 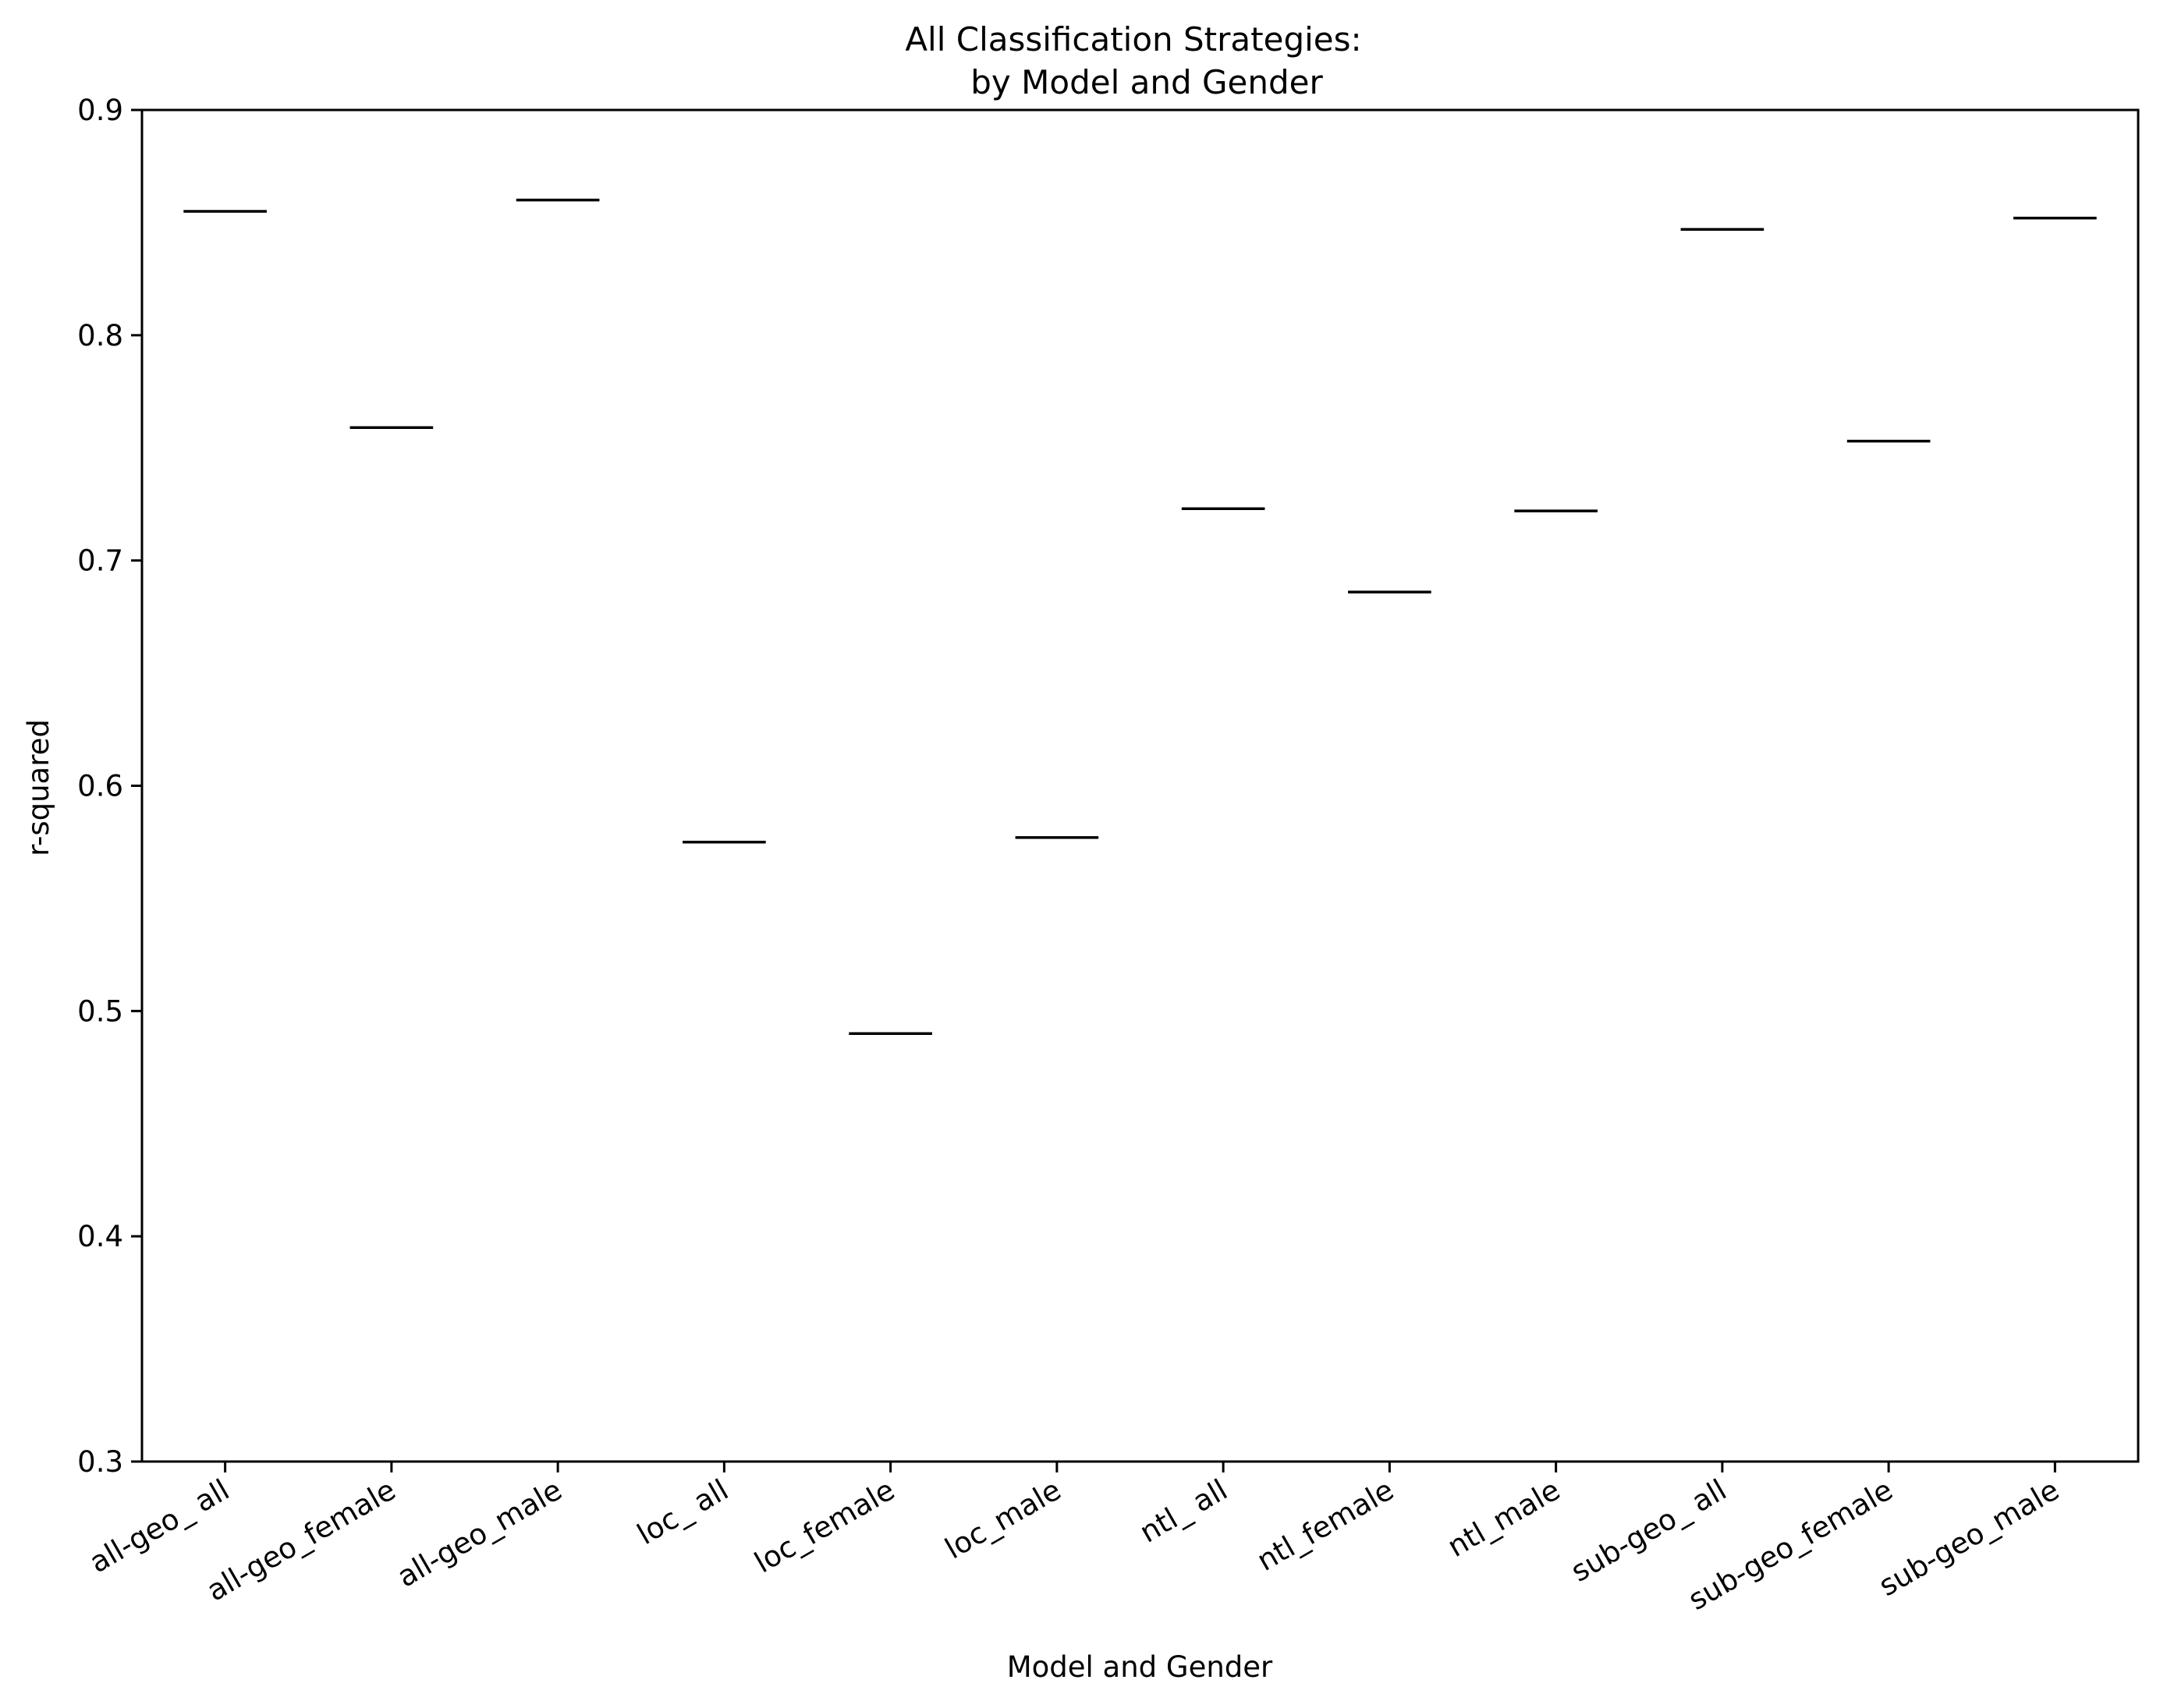 I want to click on y-tick-label: 0.4, so click(x=100, y=1236).